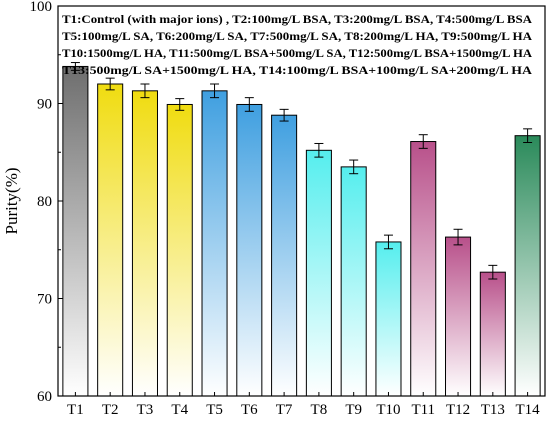 This screenshot has height=426, width=550. What do you see at coordinates (354, 167) in the screenshot?
I see `error-bar-t9` at bounding box center [354, 167].